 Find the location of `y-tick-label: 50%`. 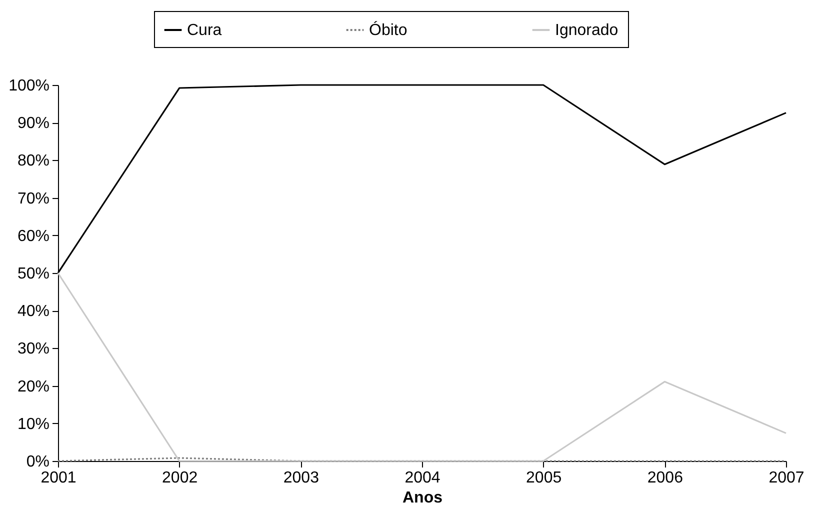

y-tick-label: 50% is located at coordinates (33, 274).